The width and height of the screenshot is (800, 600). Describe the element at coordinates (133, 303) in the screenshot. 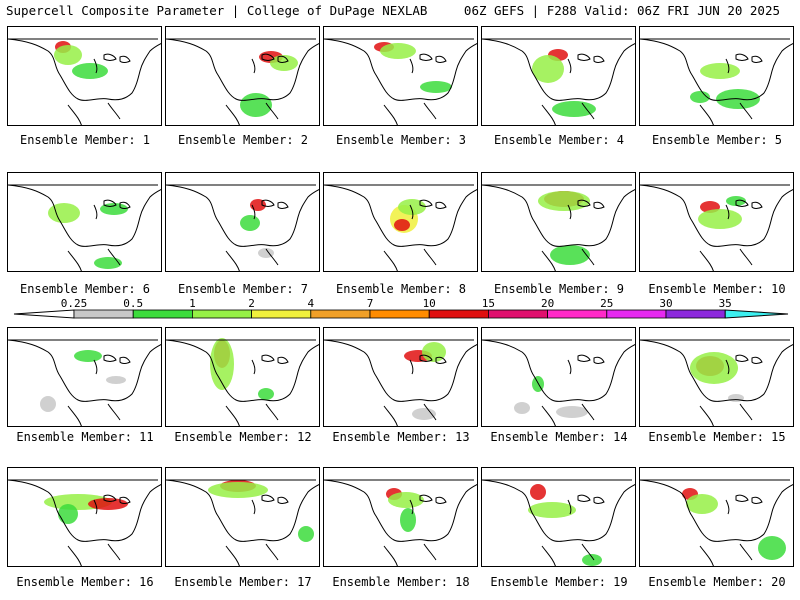

I see `colorbar-tick-label: 0.5` at that location.